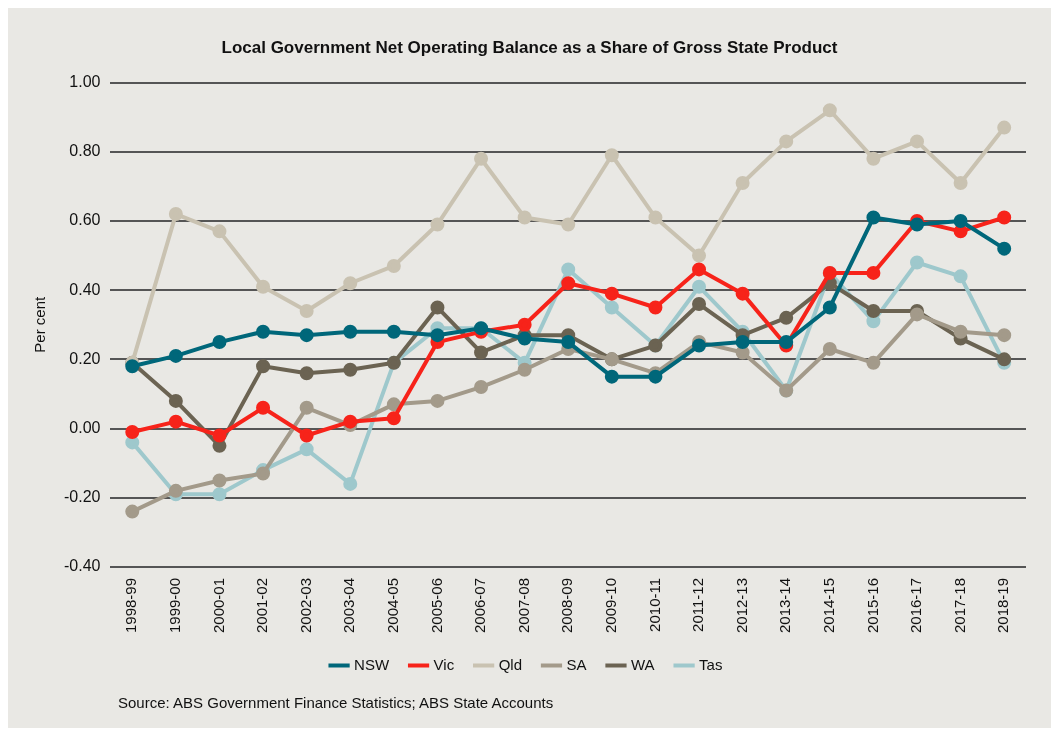 The image size is (1059, 736). I want to click on x-tick-label: 2010-11, so click(654, 604).